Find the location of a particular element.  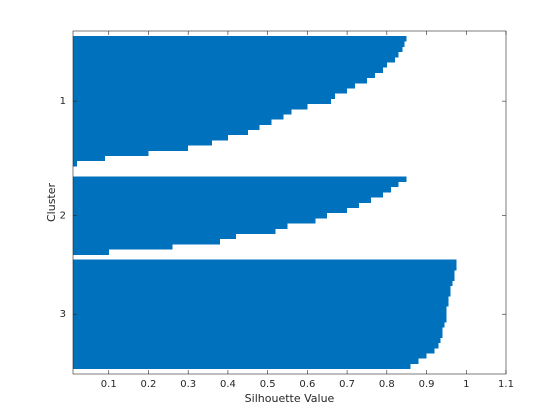

x-tick-label: 0.2 is located at coordinates (149, 384).